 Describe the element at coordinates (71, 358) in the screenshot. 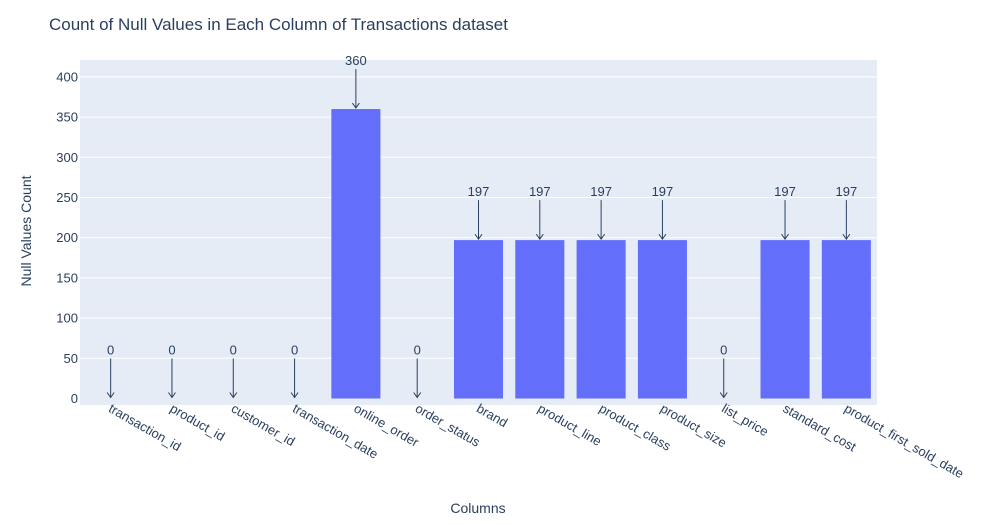

I see `y-tick-label: 50` at that location.